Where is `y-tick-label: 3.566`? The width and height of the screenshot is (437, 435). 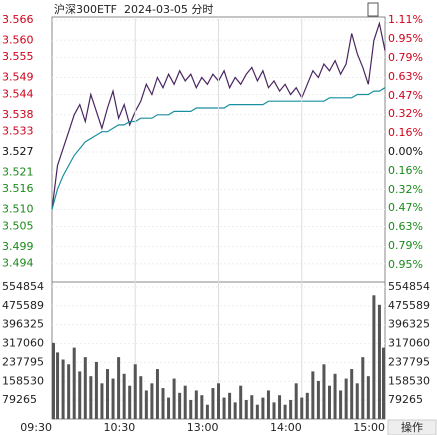
y-tick-label: 3.566 is located at coordinates (18, 19).